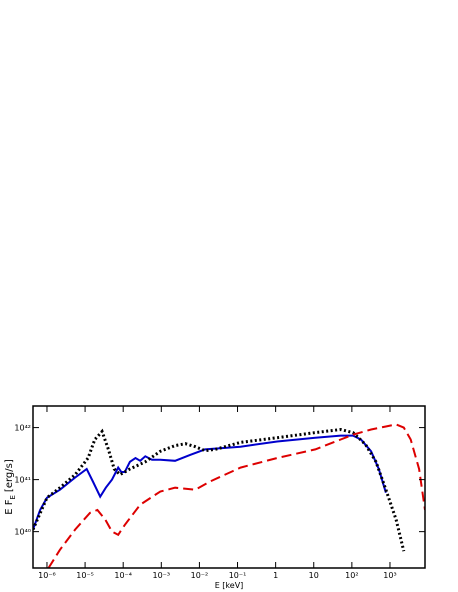 The height and width of the screenshot is (592, 458). I want to click on x-tick-label: 10, so click(314, 575).